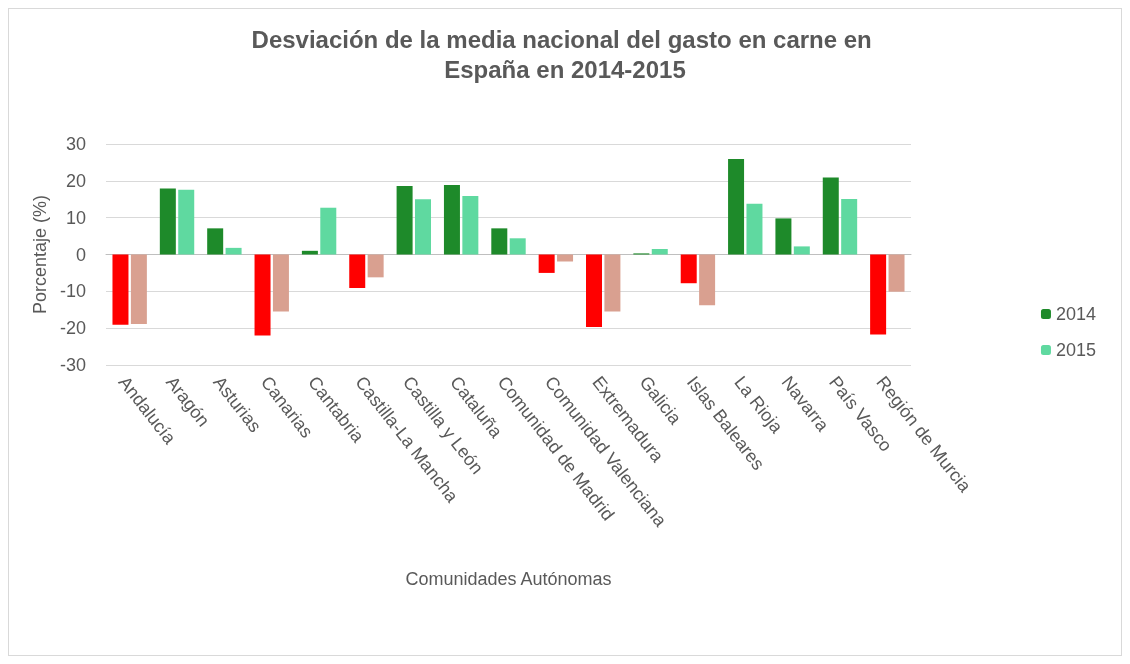  Describe the element at coordinates (565, 54) in the screenshot. I see `chart-title: Desviación de la media nacional del gasto en carne en España en 2014-2015` at that location.